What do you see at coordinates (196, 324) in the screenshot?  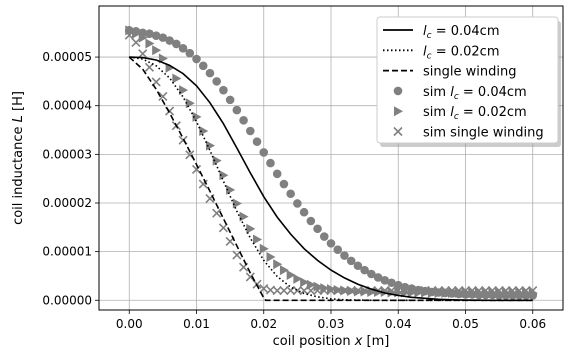 I see `x-tick-label: 0.01` at bounding box center [196, 324].